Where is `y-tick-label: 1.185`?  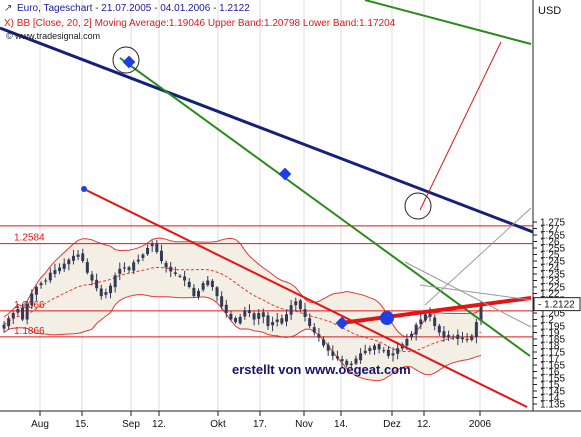
y-tick-label: 1.185 is located at coordinates (552, 340).